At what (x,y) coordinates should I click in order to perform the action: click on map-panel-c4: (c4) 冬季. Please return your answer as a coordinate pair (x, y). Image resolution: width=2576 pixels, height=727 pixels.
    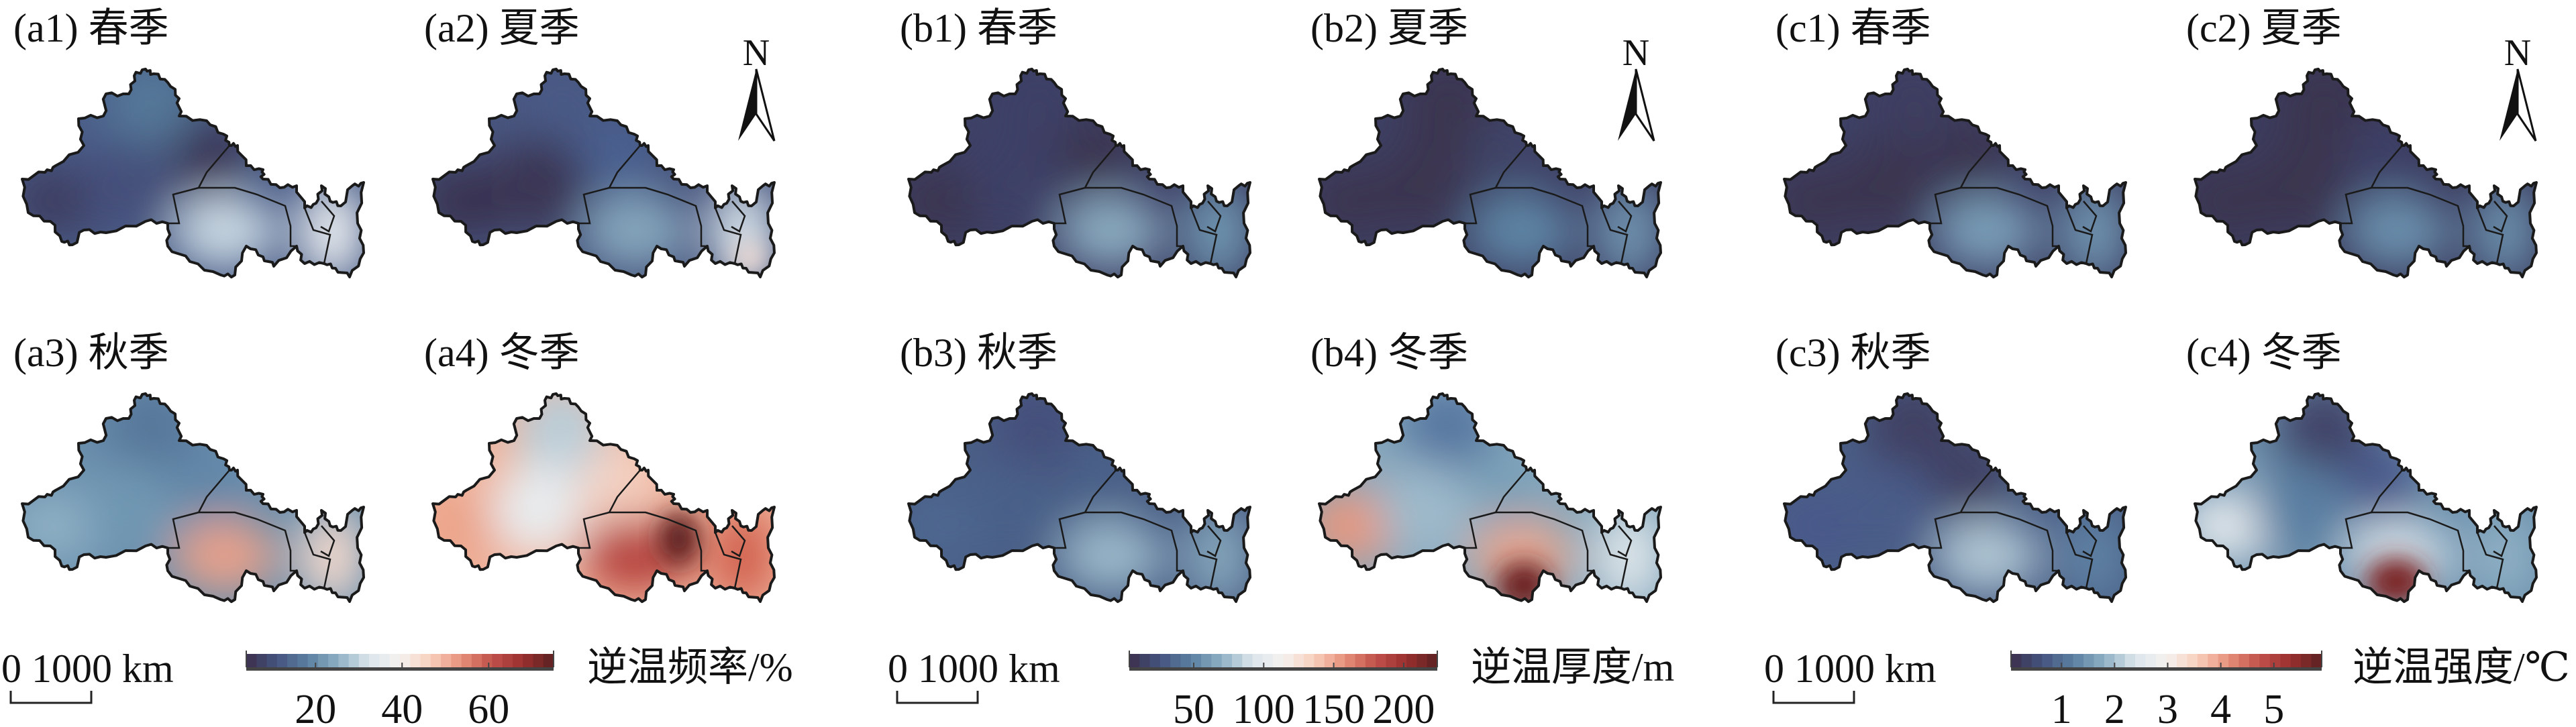
    Looking at the image, I should click on (2362, 467).